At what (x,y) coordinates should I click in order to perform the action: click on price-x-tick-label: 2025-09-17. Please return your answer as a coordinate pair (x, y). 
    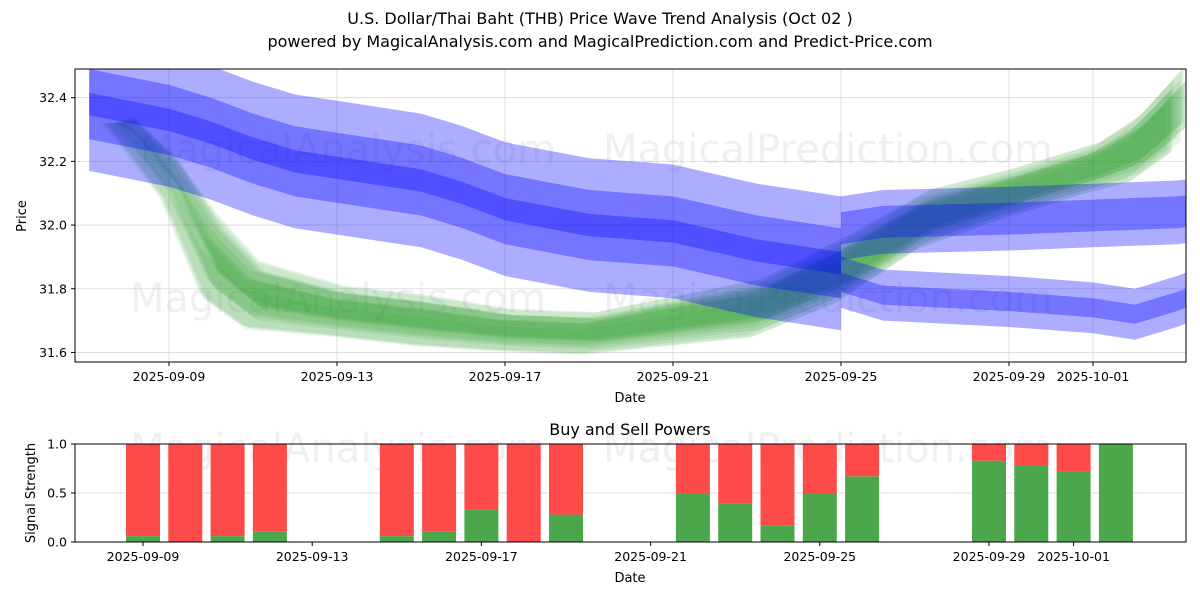
    Looking at the image, I should click on (505, 376).